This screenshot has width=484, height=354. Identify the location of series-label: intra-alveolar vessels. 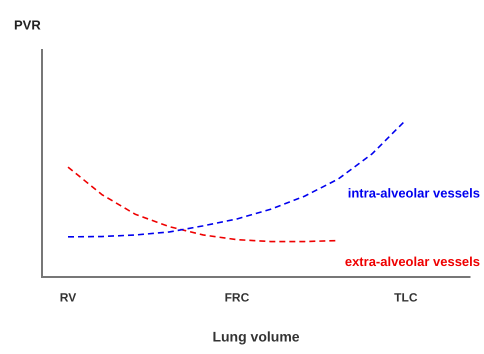
(414, 193).